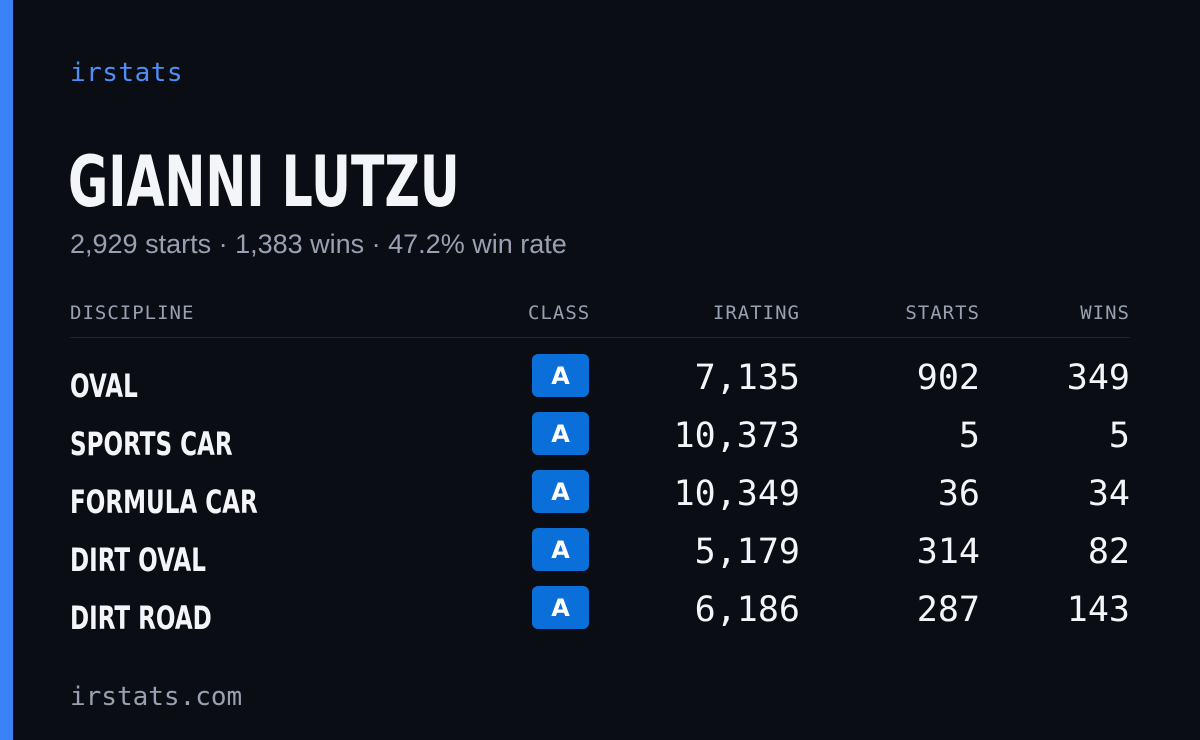 Image resolution: width=1200 pixels, height=740 pixels. I want to click on irating-value: 10,373, so click(736, 436).